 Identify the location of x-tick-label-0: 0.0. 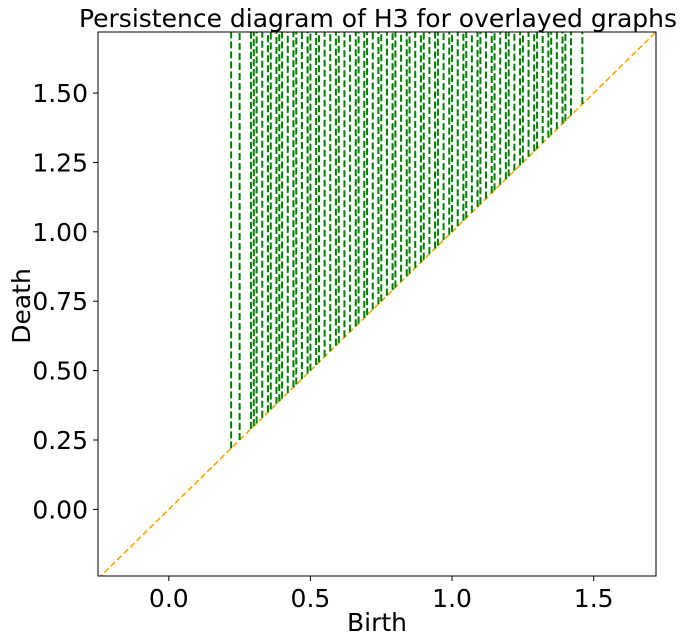
(169, 598).